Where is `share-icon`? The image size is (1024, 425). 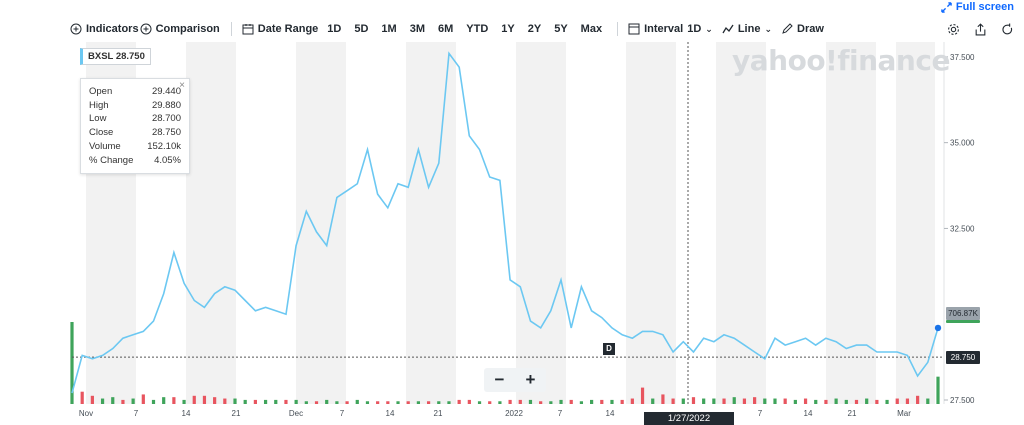 share-icon is located at coordinates (980, 29).